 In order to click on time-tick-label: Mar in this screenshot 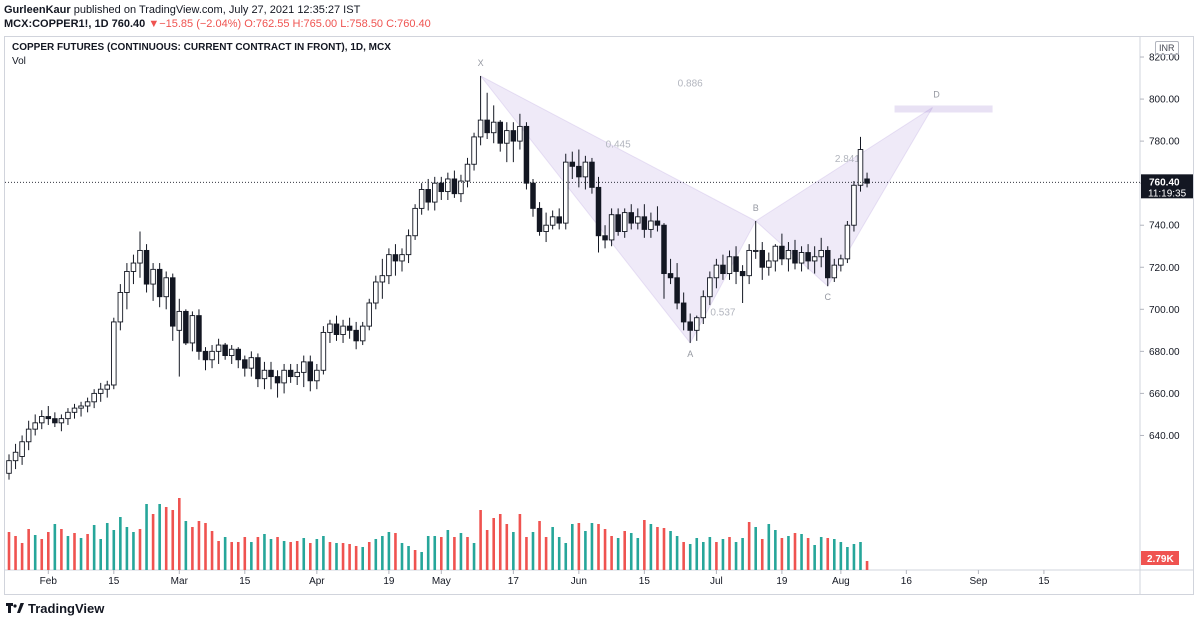, I will do `click(180, 581)`.